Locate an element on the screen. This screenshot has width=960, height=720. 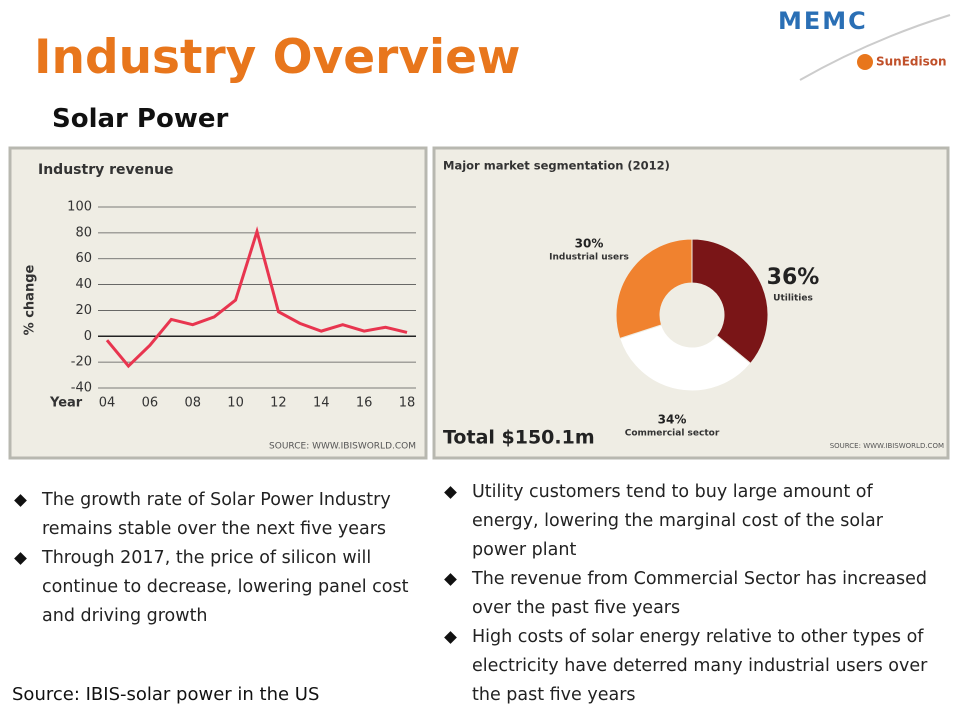
x-tick-label: 04 is located at coordinates (107, 403).